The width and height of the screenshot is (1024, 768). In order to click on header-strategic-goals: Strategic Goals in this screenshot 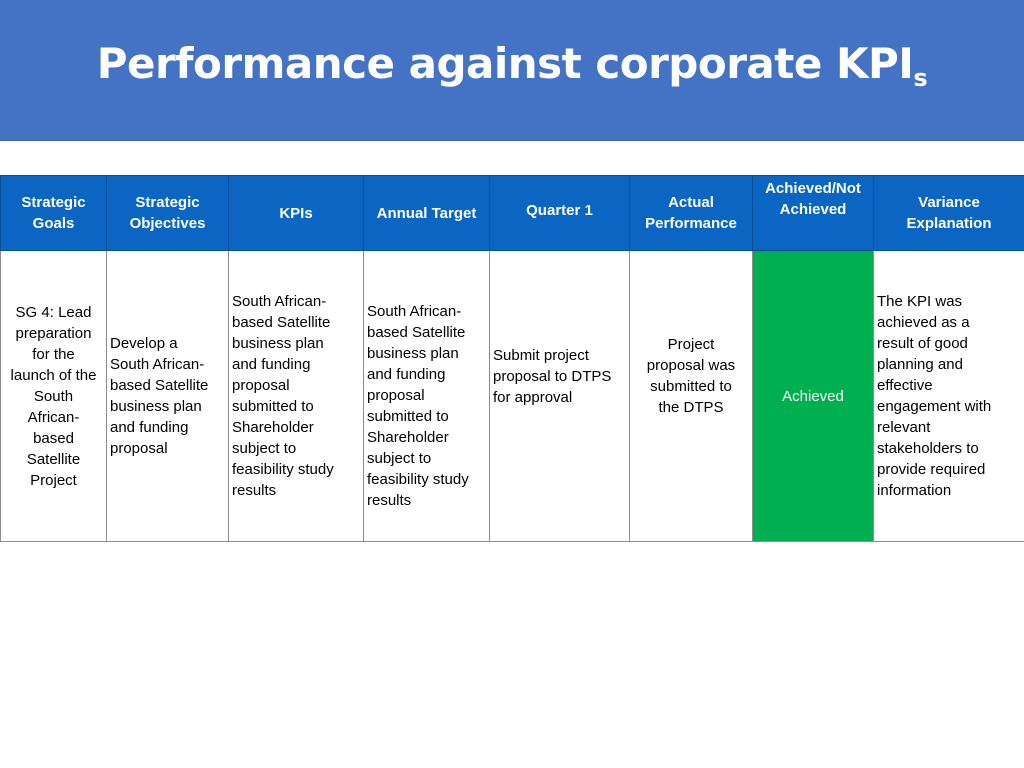, I will do `click(53, 213)`.